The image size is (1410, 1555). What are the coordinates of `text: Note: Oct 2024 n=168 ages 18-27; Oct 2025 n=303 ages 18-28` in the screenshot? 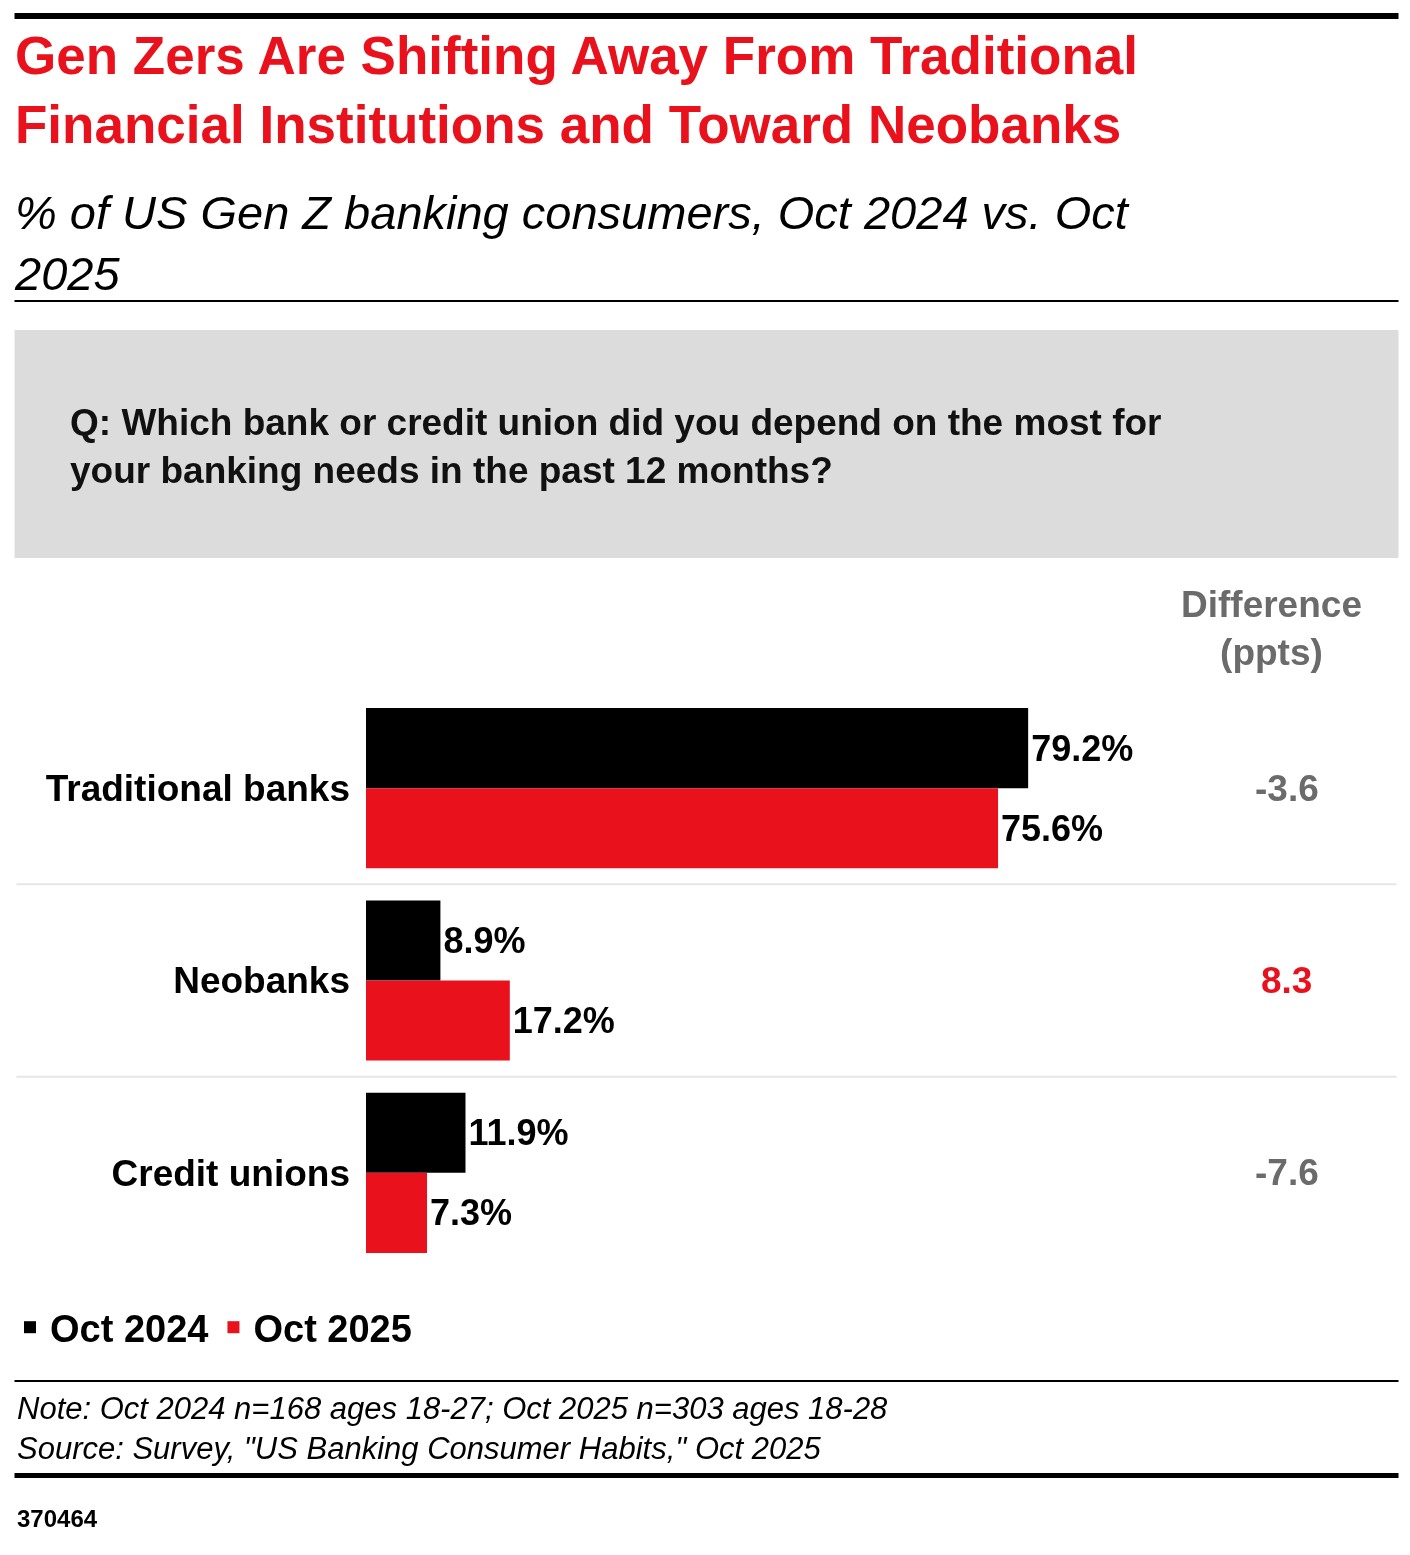 It's located at (453, 1408).